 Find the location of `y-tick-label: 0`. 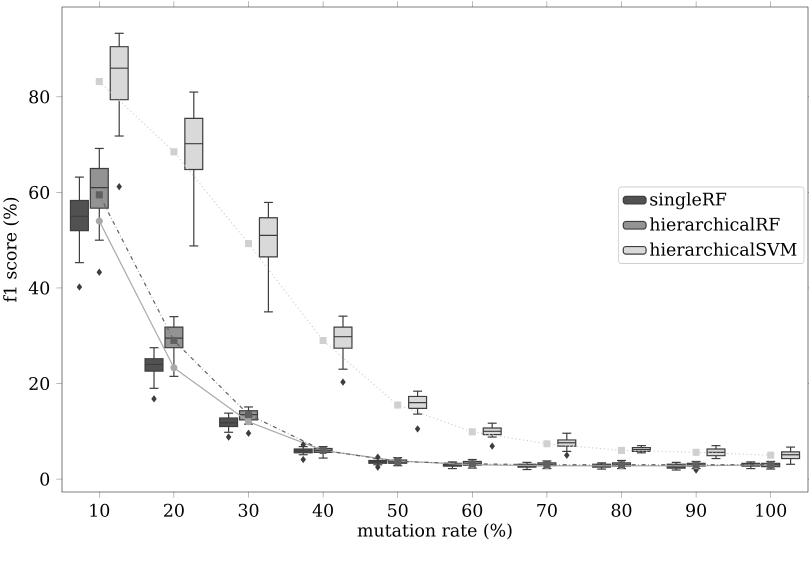

y-tick-label: 0 is located at coordinates (45, 479).